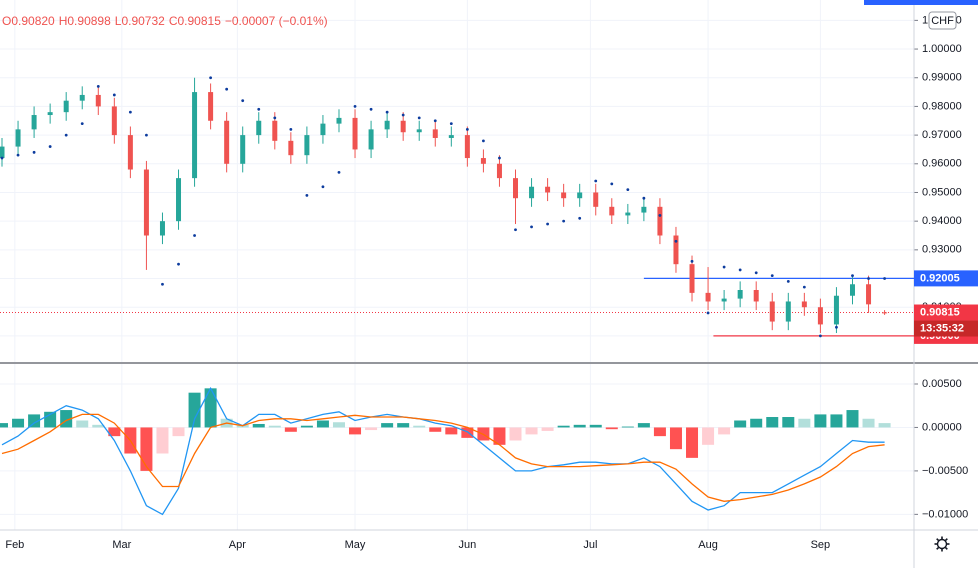 The width and height of the screenshot is (978, 568). What do you see at coordinates (28, 21) in the screenshot?
I see `open-label: O0.90820` at bounding box center [28, 21].